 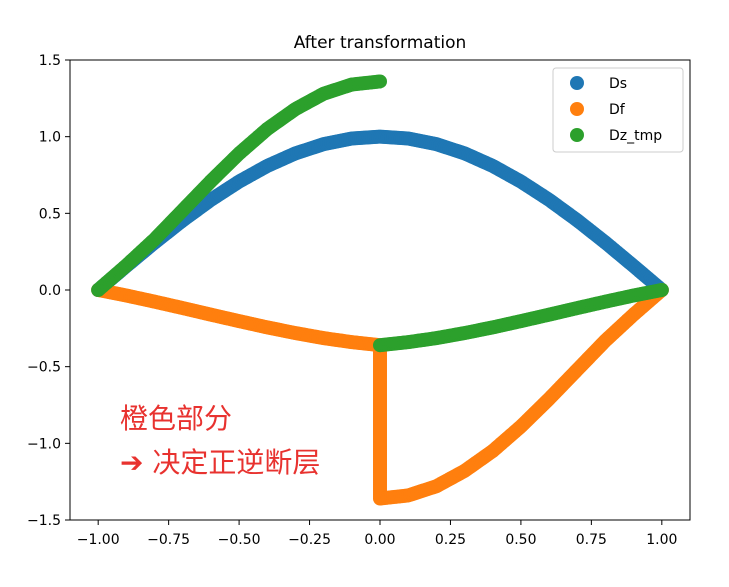 What do you see at coordinates (220, 440) in the screenshot?
I see `annotation: 橙色部分 ➔ 决定正逆断层` at bounding box center [220, 440].